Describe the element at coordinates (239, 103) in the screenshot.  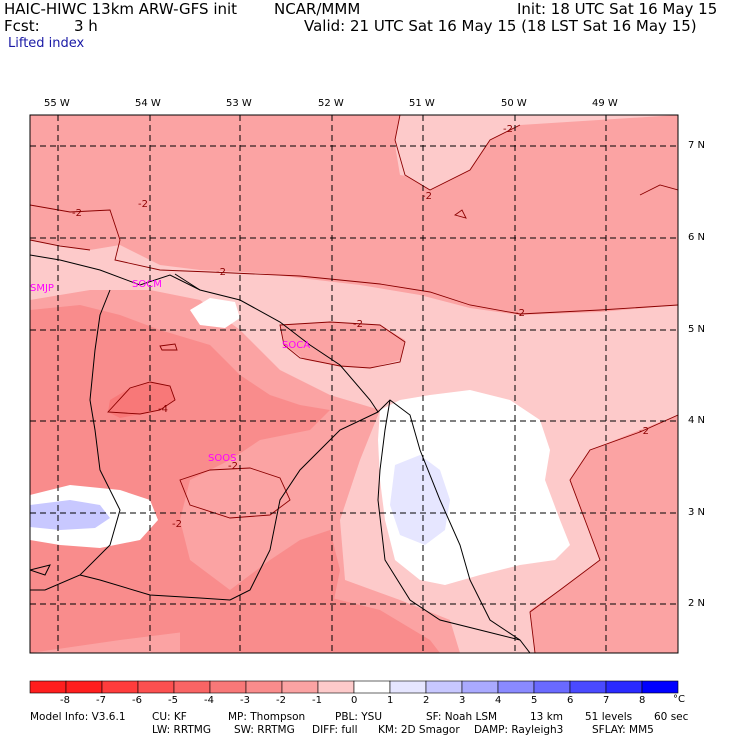
I see `lon-label-53w: 53 W` at that location.